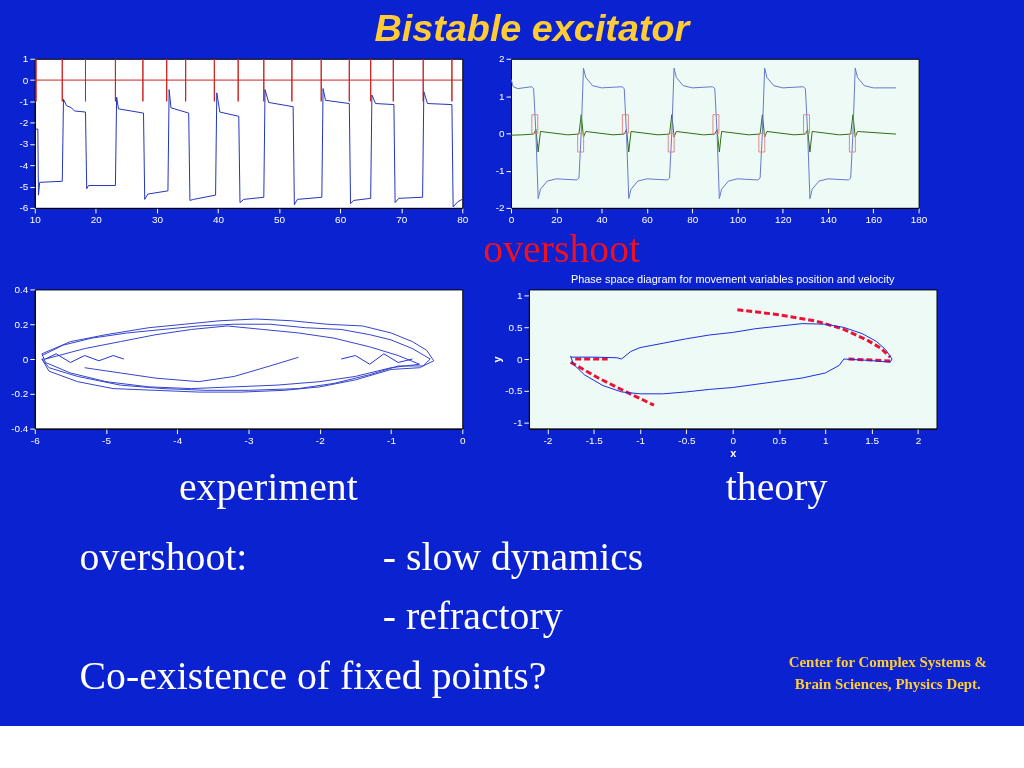  Describe the element at coordinates (107, 441) in the screenshot. I see `x-tick-label: -5` at that location.